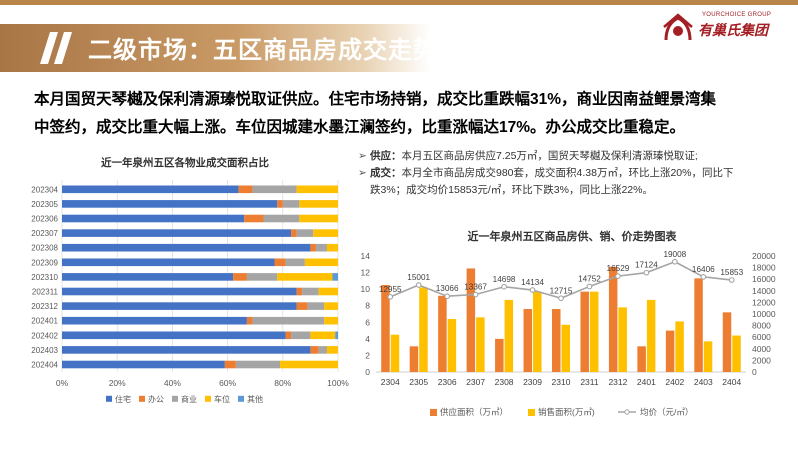 The height and width of the screenshot is (449, 798). I want to click on x-tick-label: 2404, so click(731, 382).